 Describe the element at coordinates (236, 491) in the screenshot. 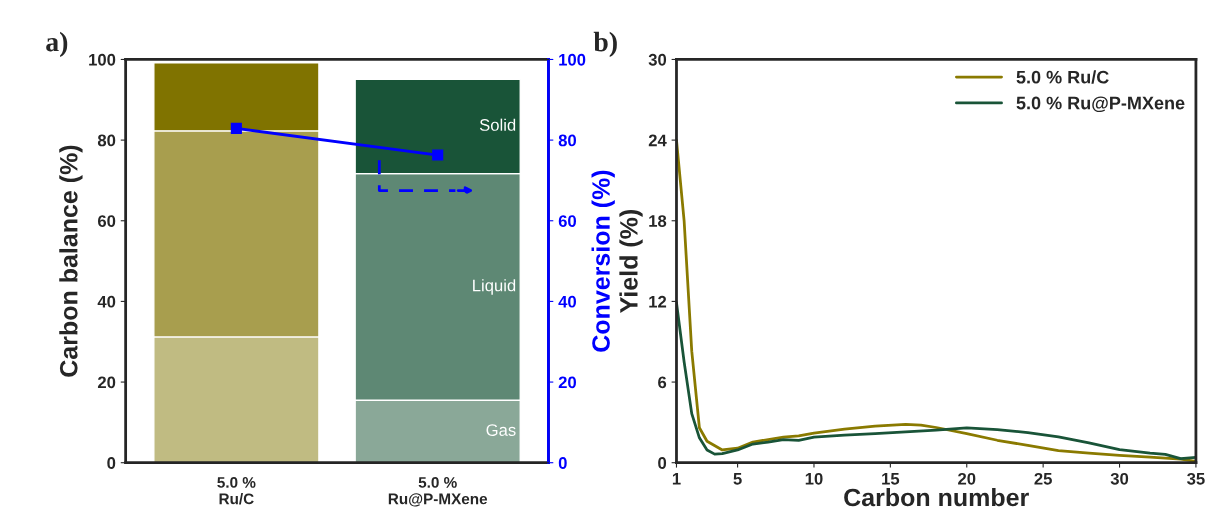

I see `x-tick-label: 5.0 % Ru/C` at that location.